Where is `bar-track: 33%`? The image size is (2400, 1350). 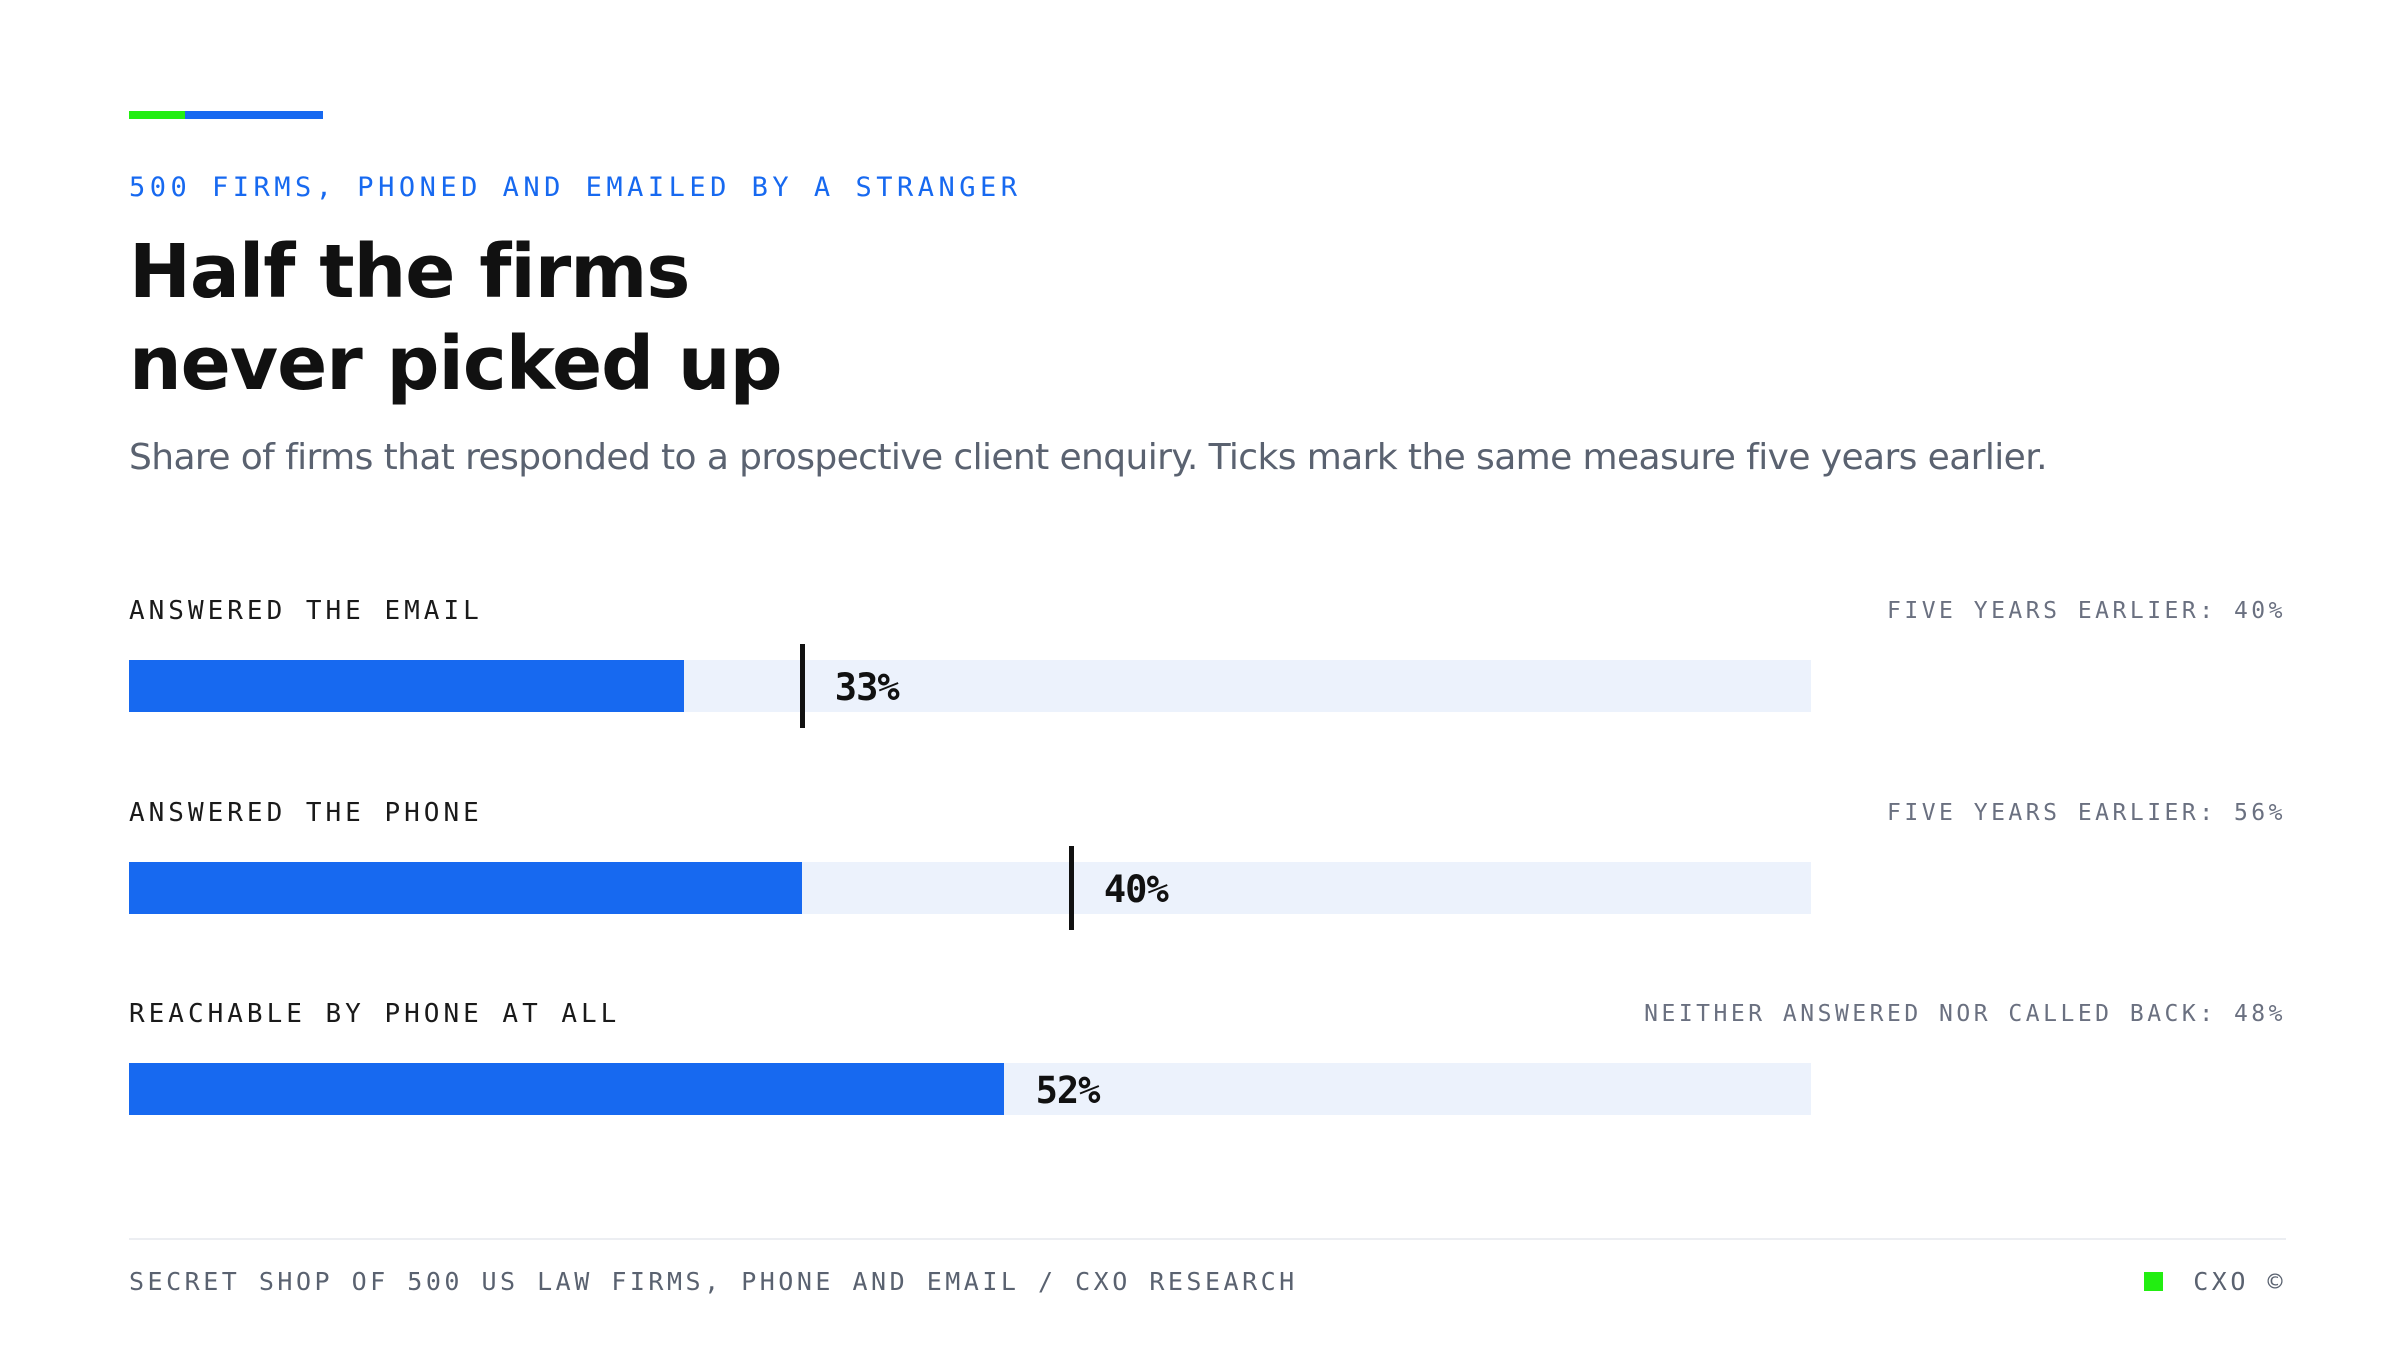
bar-track: 33% is located at coordinates (970, 686).